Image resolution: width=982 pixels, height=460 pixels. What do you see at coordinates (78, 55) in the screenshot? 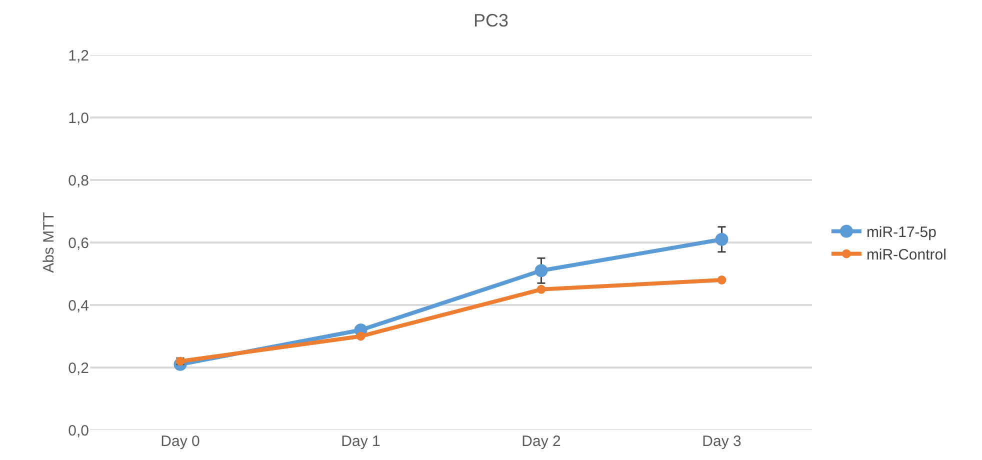
I see `y-tick-label: 1,2` at bounding box center [78, 55].